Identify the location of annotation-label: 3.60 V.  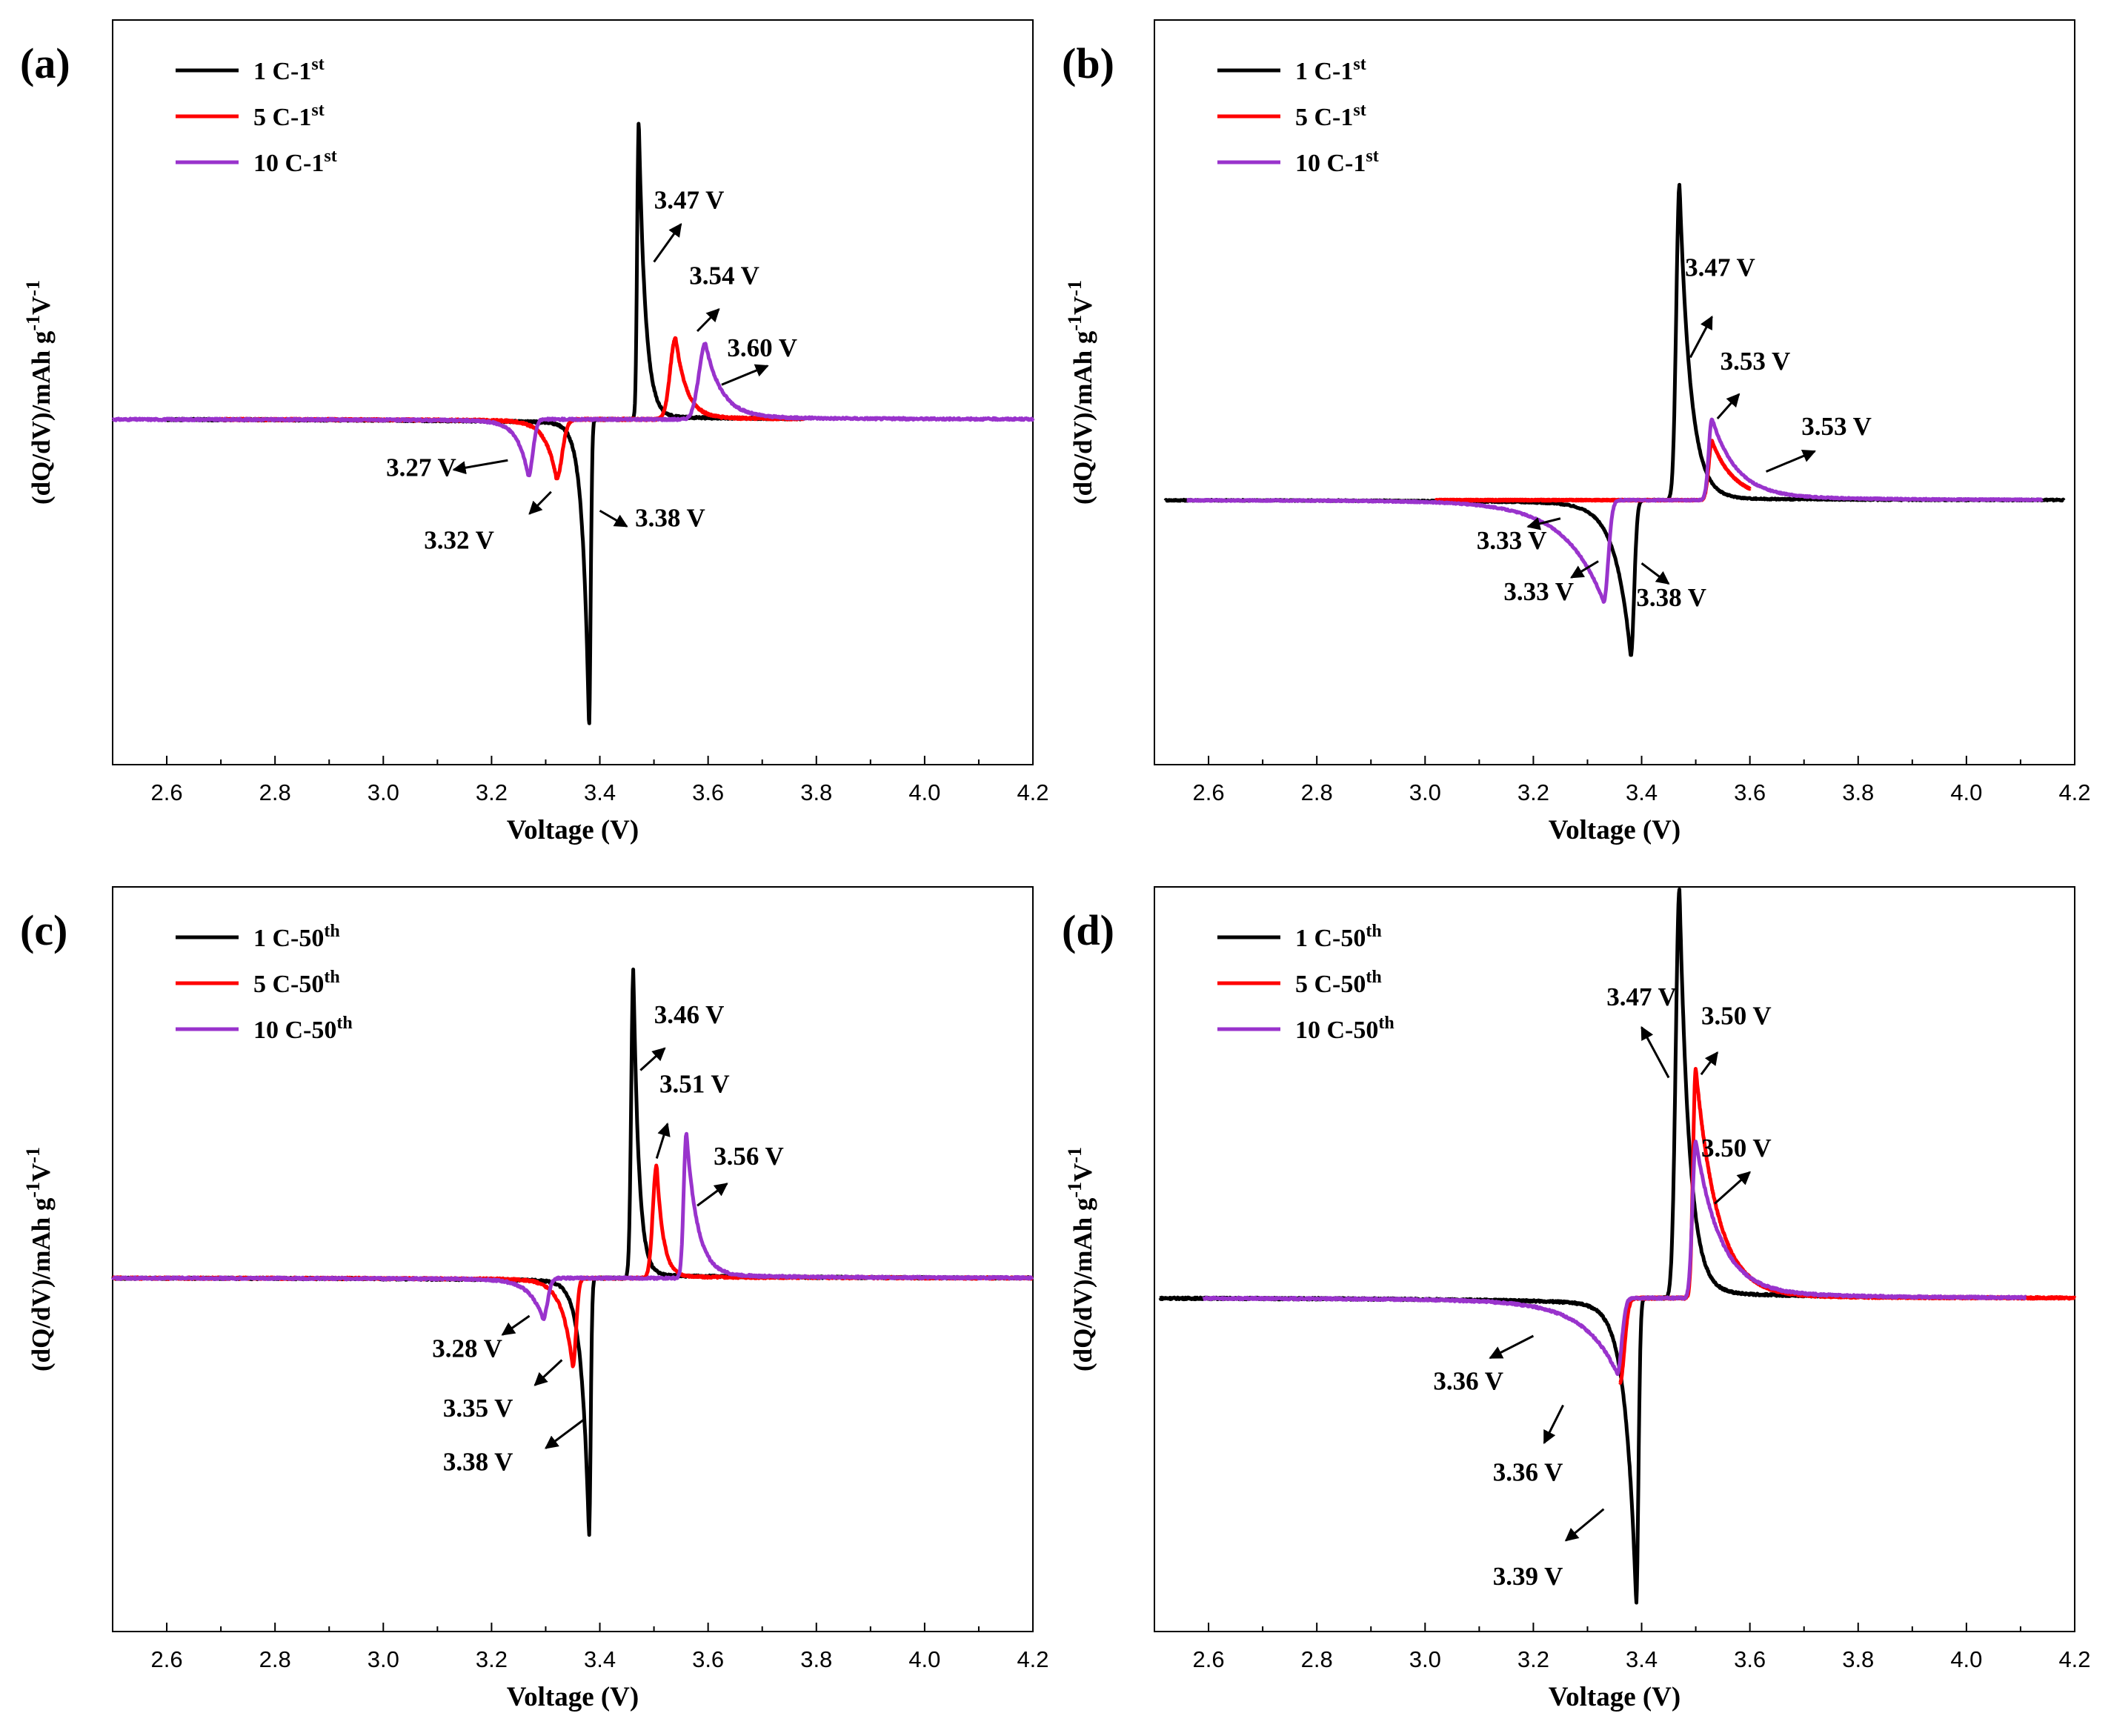
(762, 347).